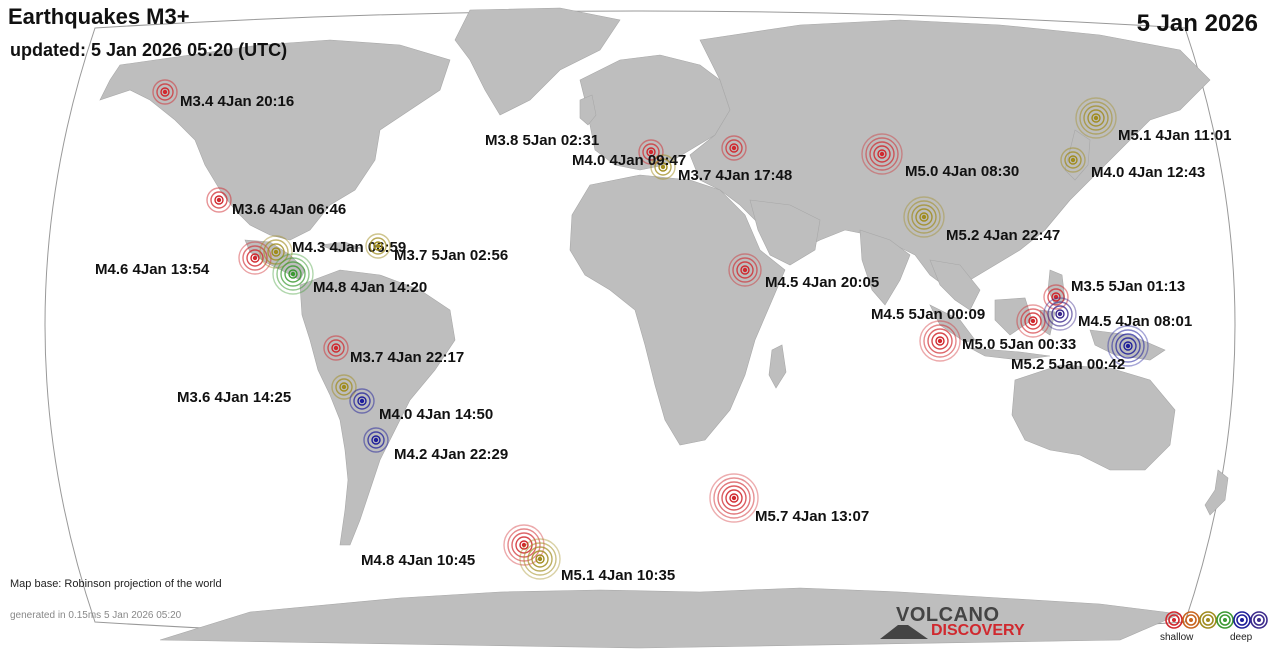  Describe the element at coordinates (1010, 354) in the screenshot. I see `indonesia-java` at that location.